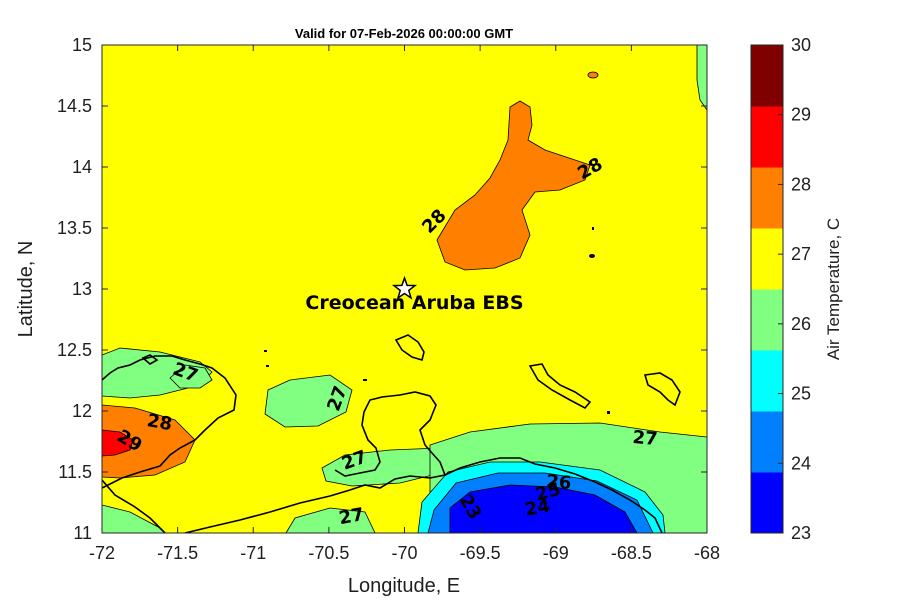 The image size is (900, 600). I want to click on field-28-29-dot, so click(593, 75).